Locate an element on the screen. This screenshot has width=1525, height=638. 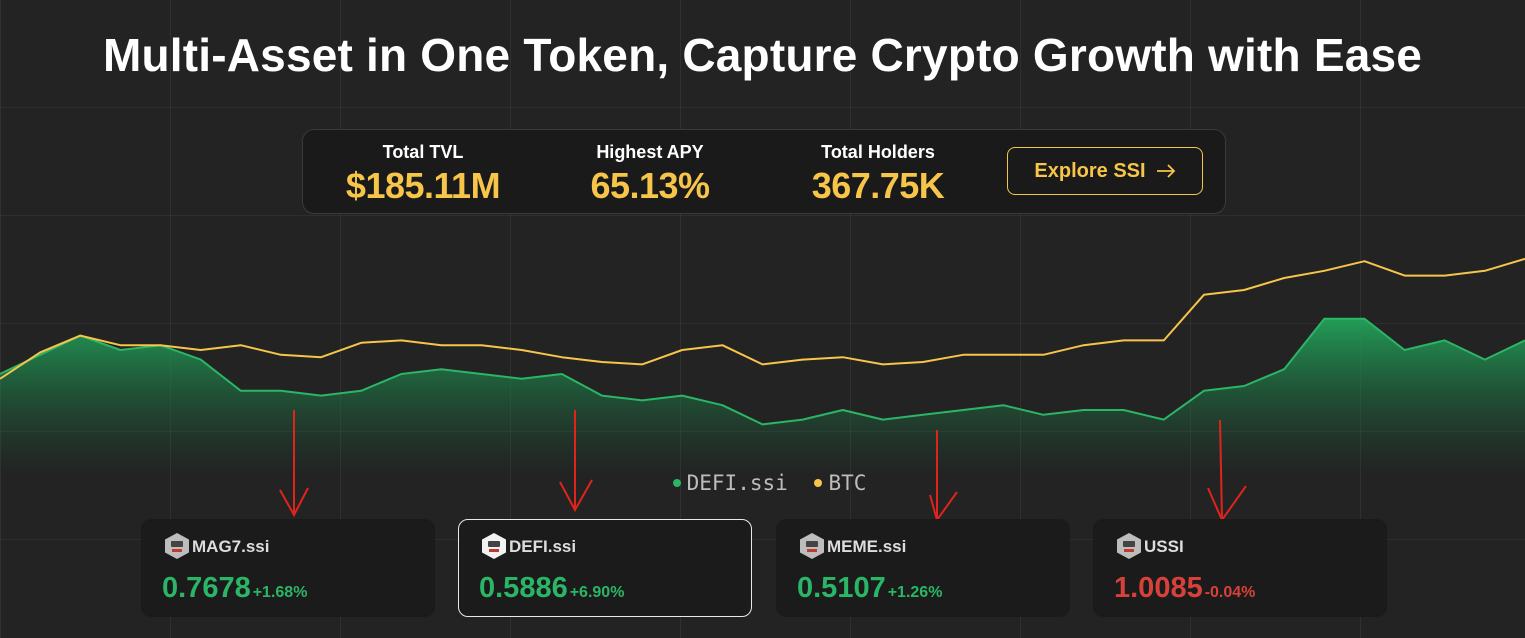
token-price: 0.5107 +1.26% is located at coordinates (869, 588).